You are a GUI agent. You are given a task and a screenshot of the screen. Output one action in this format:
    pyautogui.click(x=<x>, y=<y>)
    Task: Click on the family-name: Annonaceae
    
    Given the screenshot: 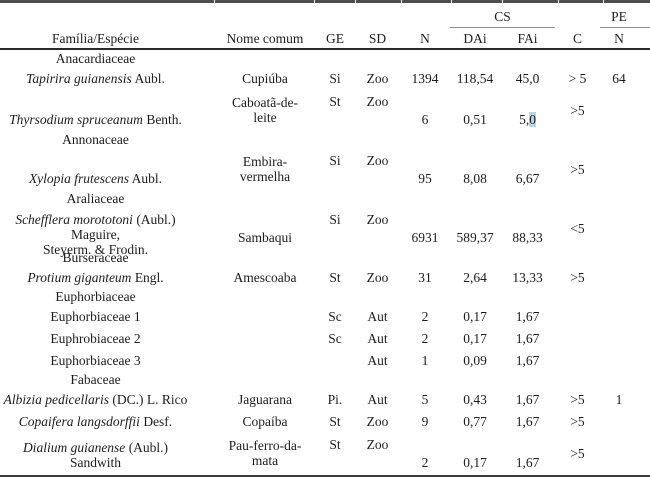 What is the action you would take?
    pyautogui.click(x=95, y=139)
    